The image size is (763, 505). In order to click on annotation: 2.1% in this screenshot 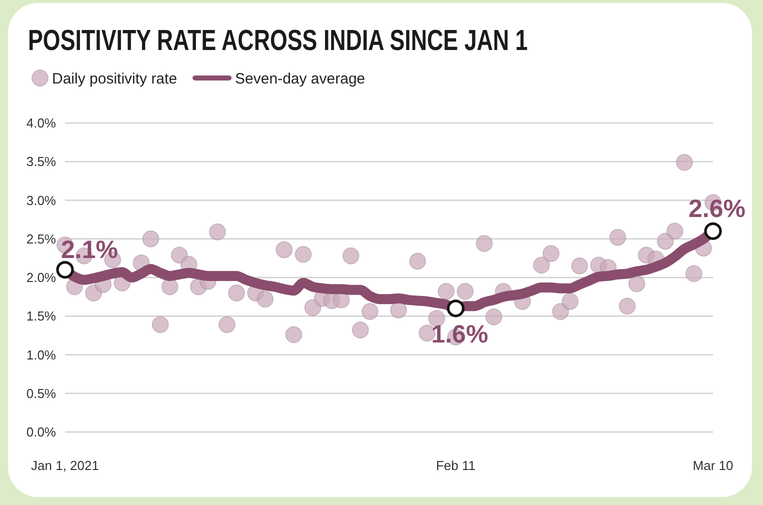, I will do `click(89, 250)`.